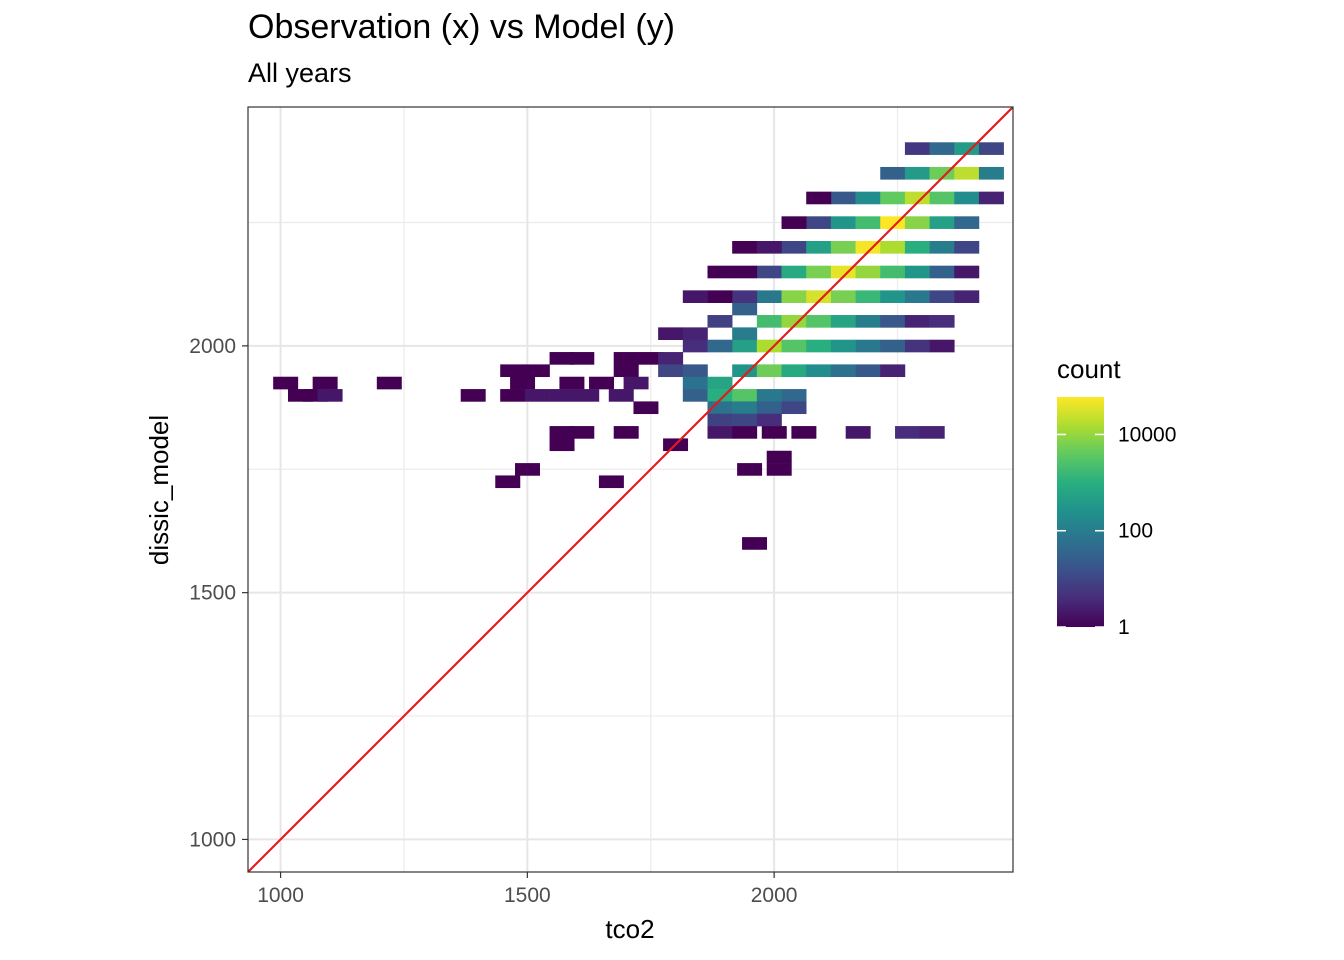  Describe the element at coordinates (527, 895) in the screenshot. I see `x-tick-label: 1500` at that location.